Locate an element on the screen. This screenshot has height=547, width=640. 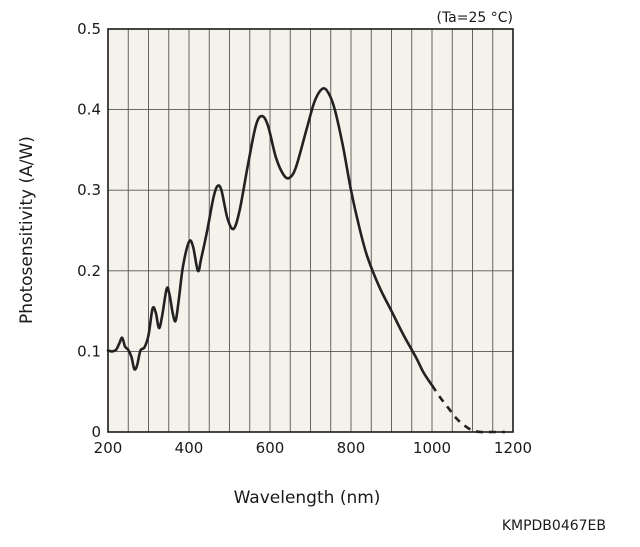
y-tick-label: 0.5 is located at coordinates (89, 29).